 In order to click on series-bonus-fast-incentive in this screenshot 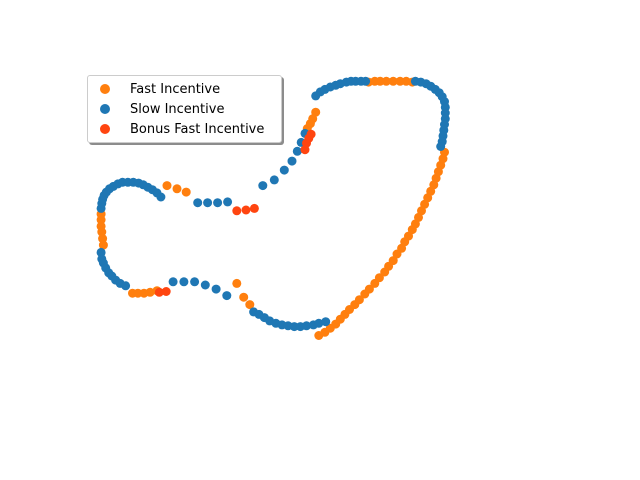, I will do `click(235, 213)`.